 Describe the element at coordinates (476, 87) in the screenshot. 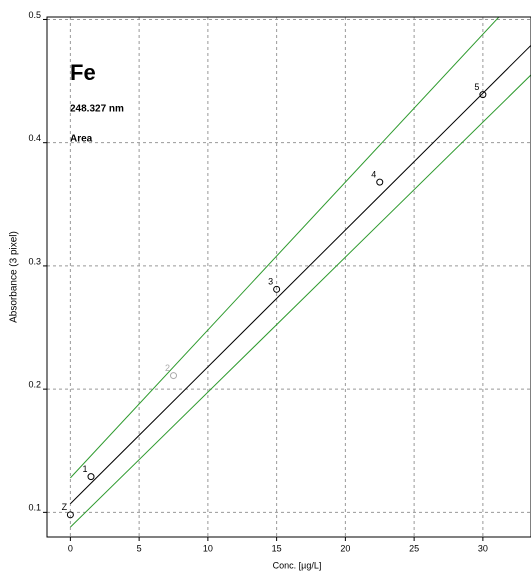

I see `point-label: 5` at that location.